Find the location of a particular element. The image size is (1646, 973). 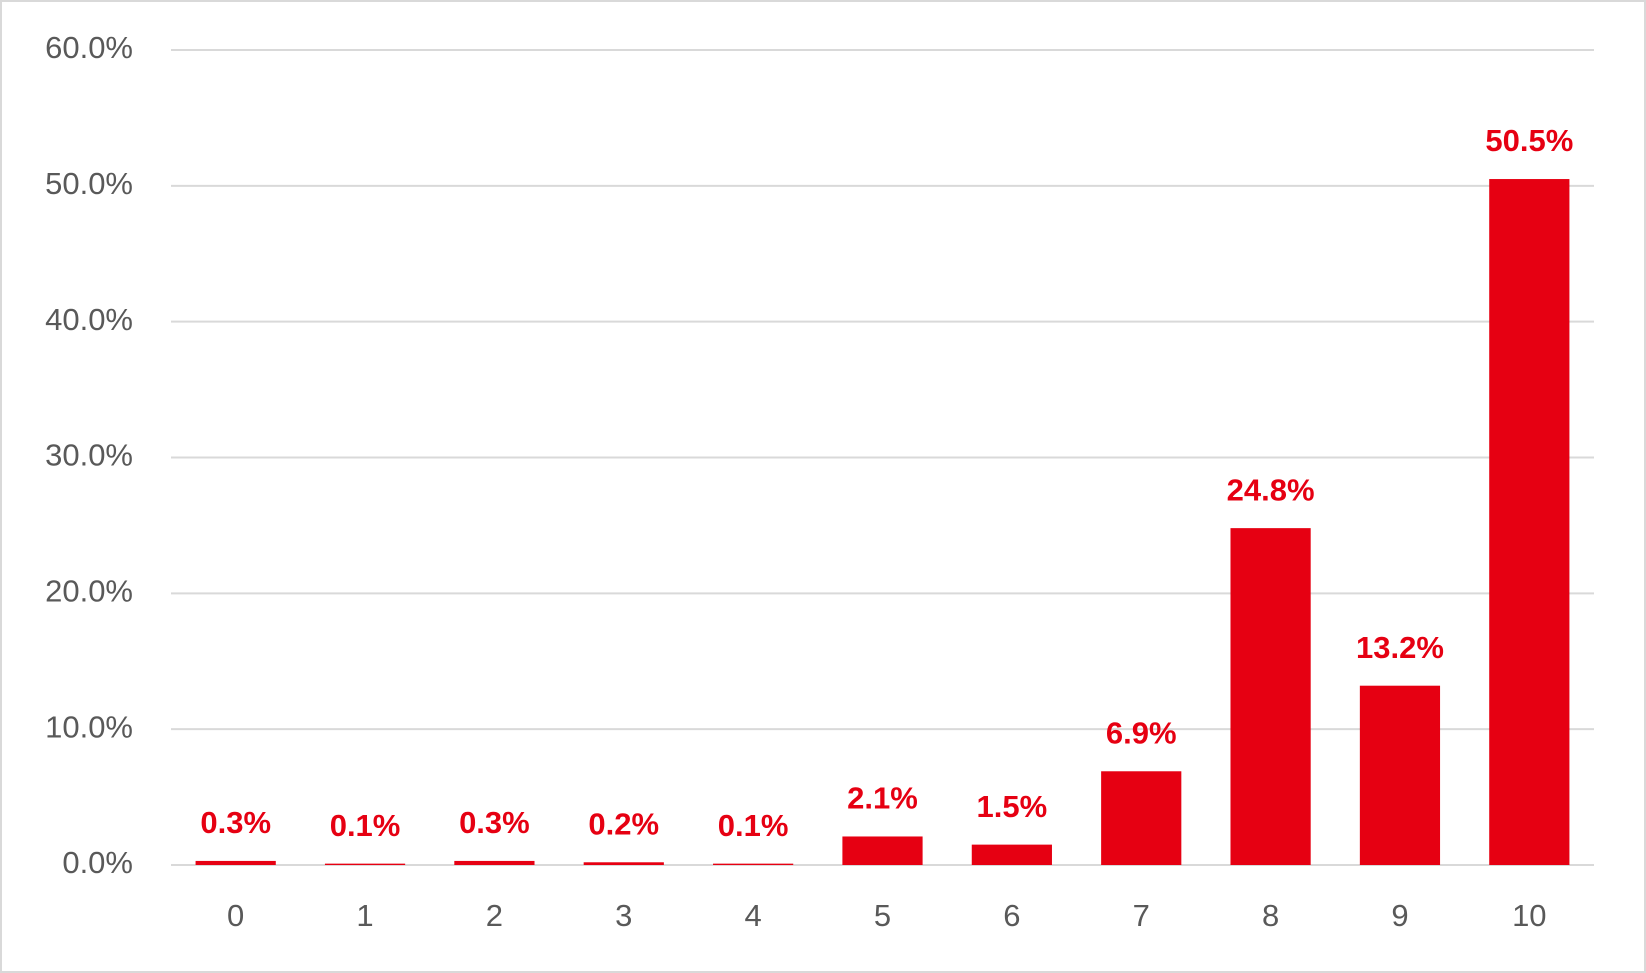

data-label: 24.8% is located at coordinates (1271, 489).